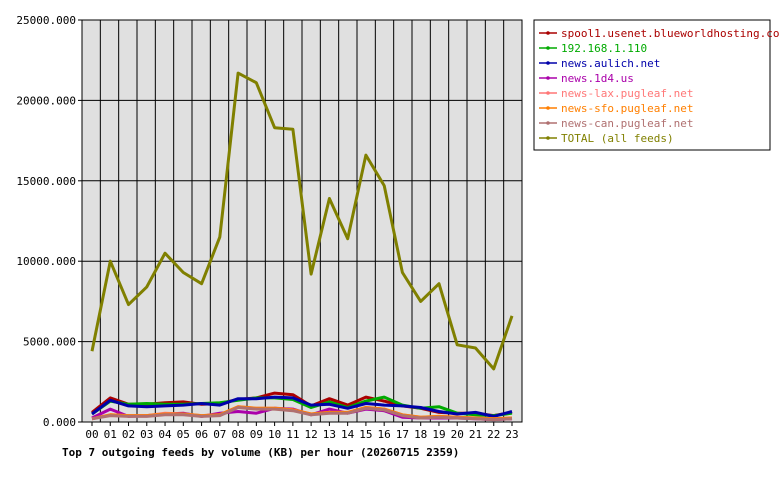 The height and width of the screenshot is (480, 780). I want to click on x-tick-label: 15, so click(365, 434).